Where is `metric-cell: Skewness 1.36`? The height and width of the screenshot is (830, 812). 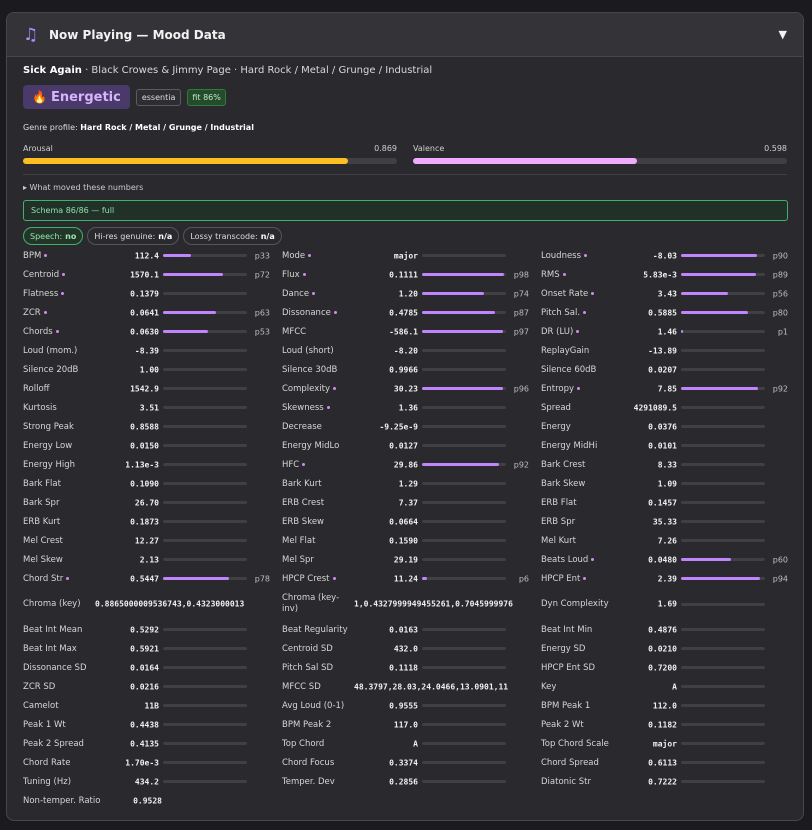 metric-cell: Skewness 1.36 is located at coordinates (411, 407).